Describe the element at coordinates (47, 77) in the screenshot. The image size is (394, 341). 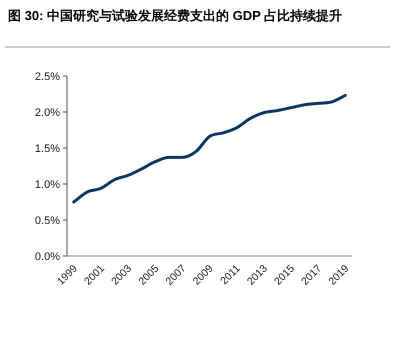
I see `y-tick-label: 2.5%` at that location.